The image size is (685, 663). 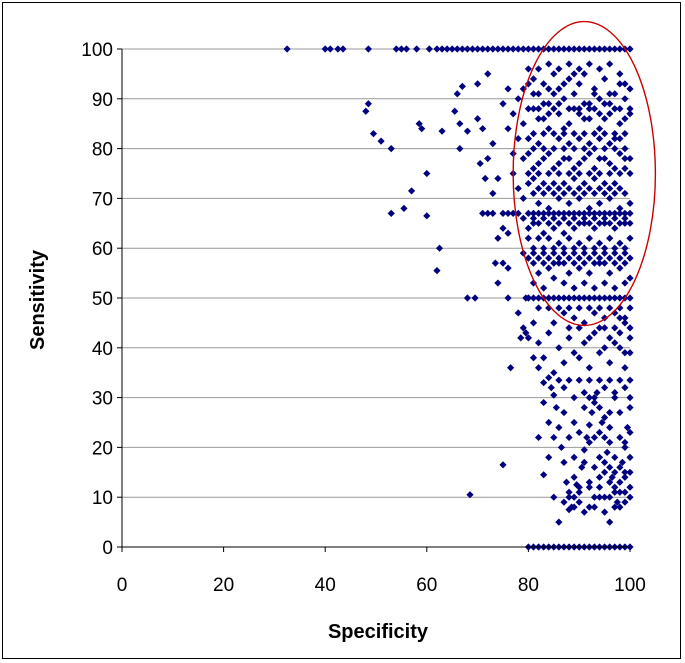 What do you see at coordinates (102, 448) in the screenshot?
I see `y-tick-label-20: 20` at bounding box center [102, 448].